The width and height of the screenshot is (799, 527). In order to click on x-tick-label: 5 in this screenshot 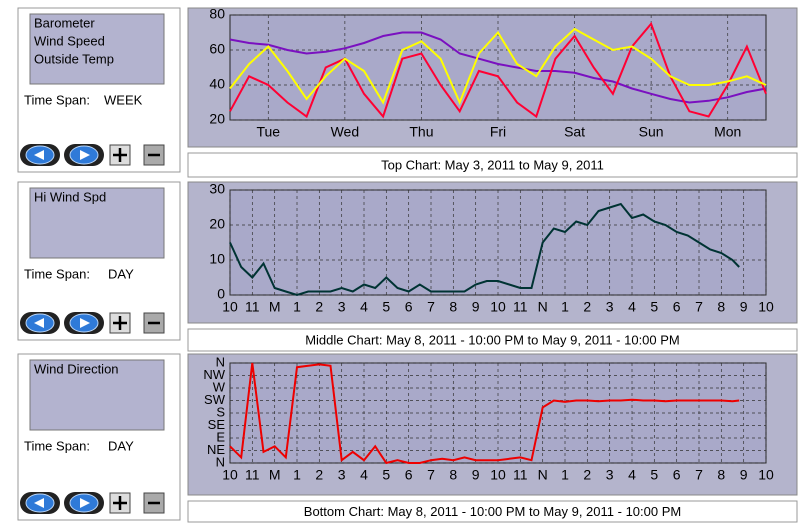, I will do `click(654, 475)`.